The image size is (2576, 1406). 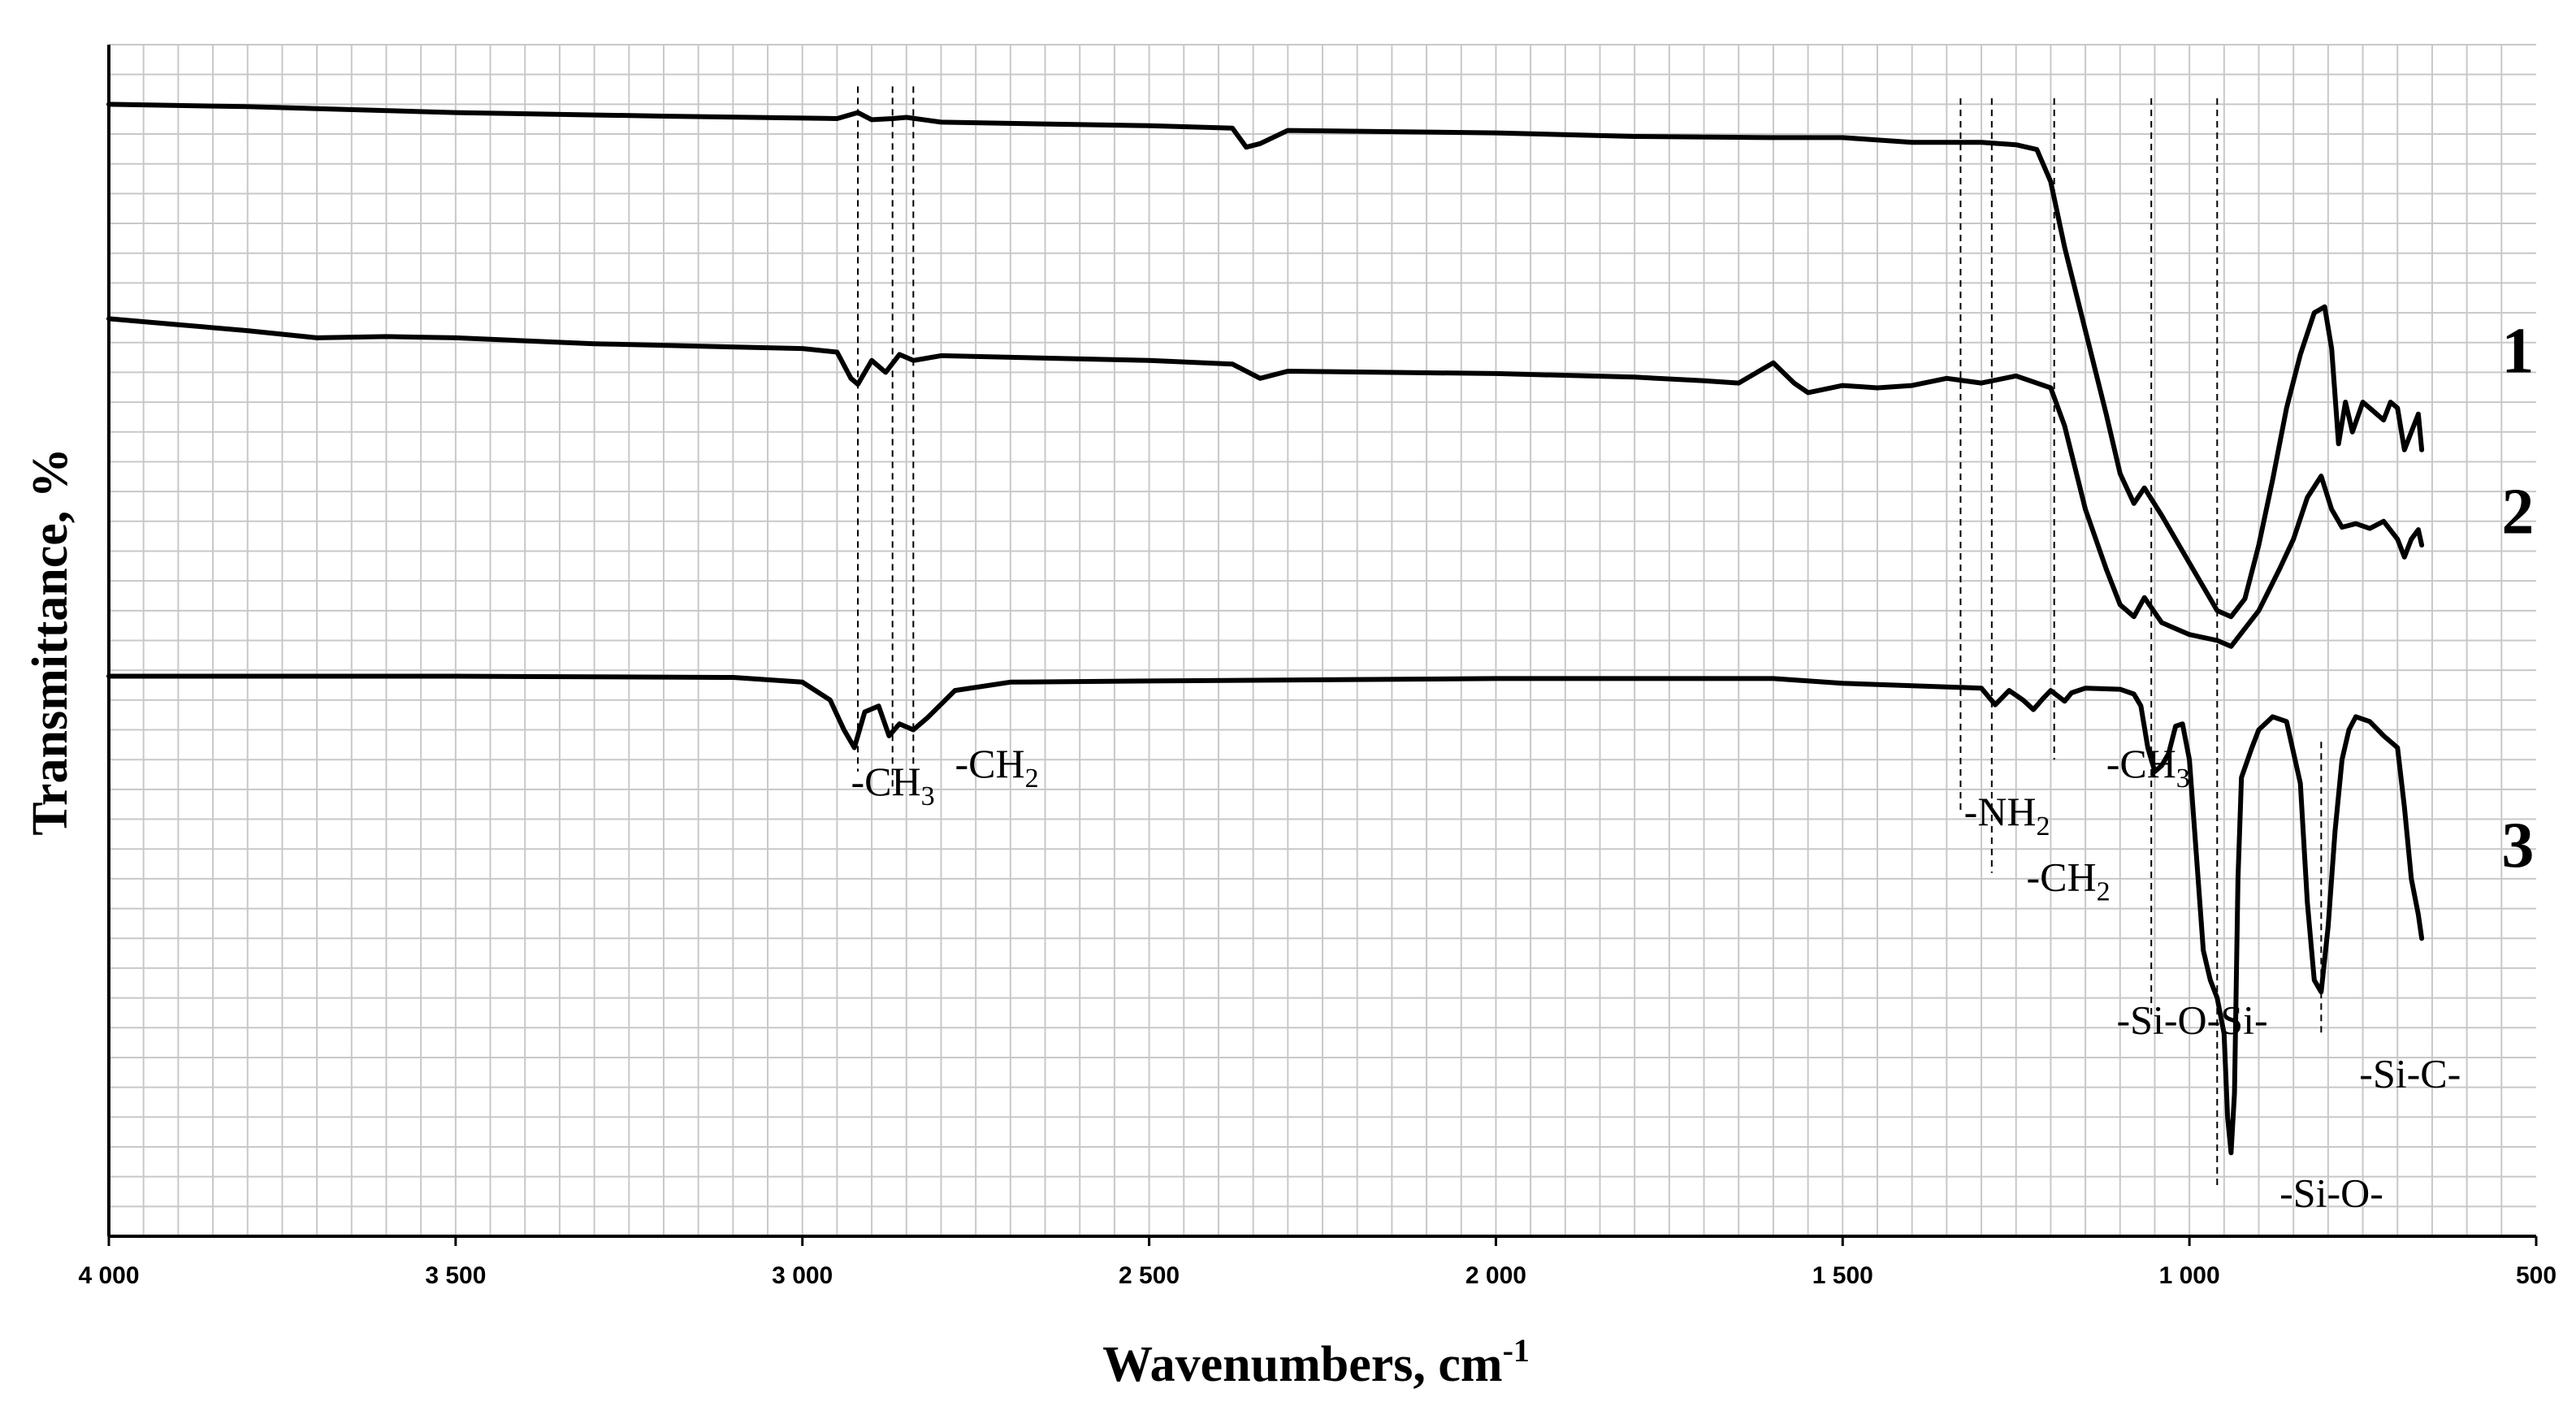 What do you see at coordinates (2517, 351) in the screenshot?
I see `series-label-1: 1` at bounding box center [2517, 351].